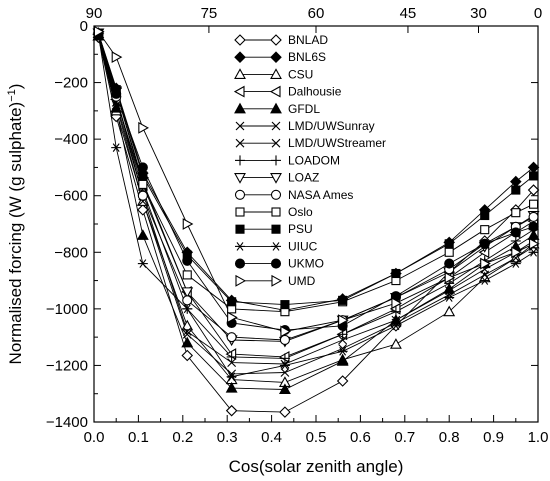 The image size is (550, 481). What do you see at coordinates (320, 195) in the screenshot?
I see `legend-label: NASA Ames` at bounding box center [320, 195].